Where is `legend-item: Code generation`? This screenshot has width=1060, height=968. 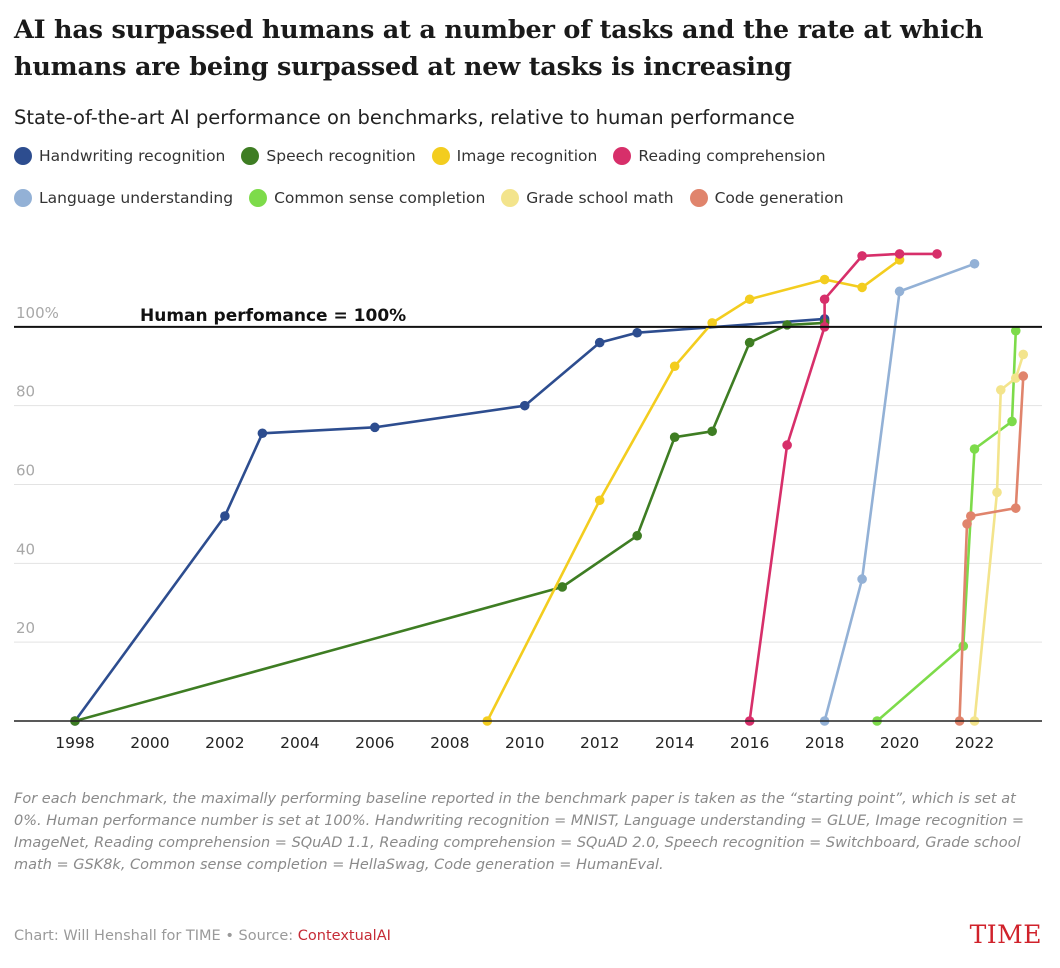 legend-item: Code generation is located at coordinates (766, 198).